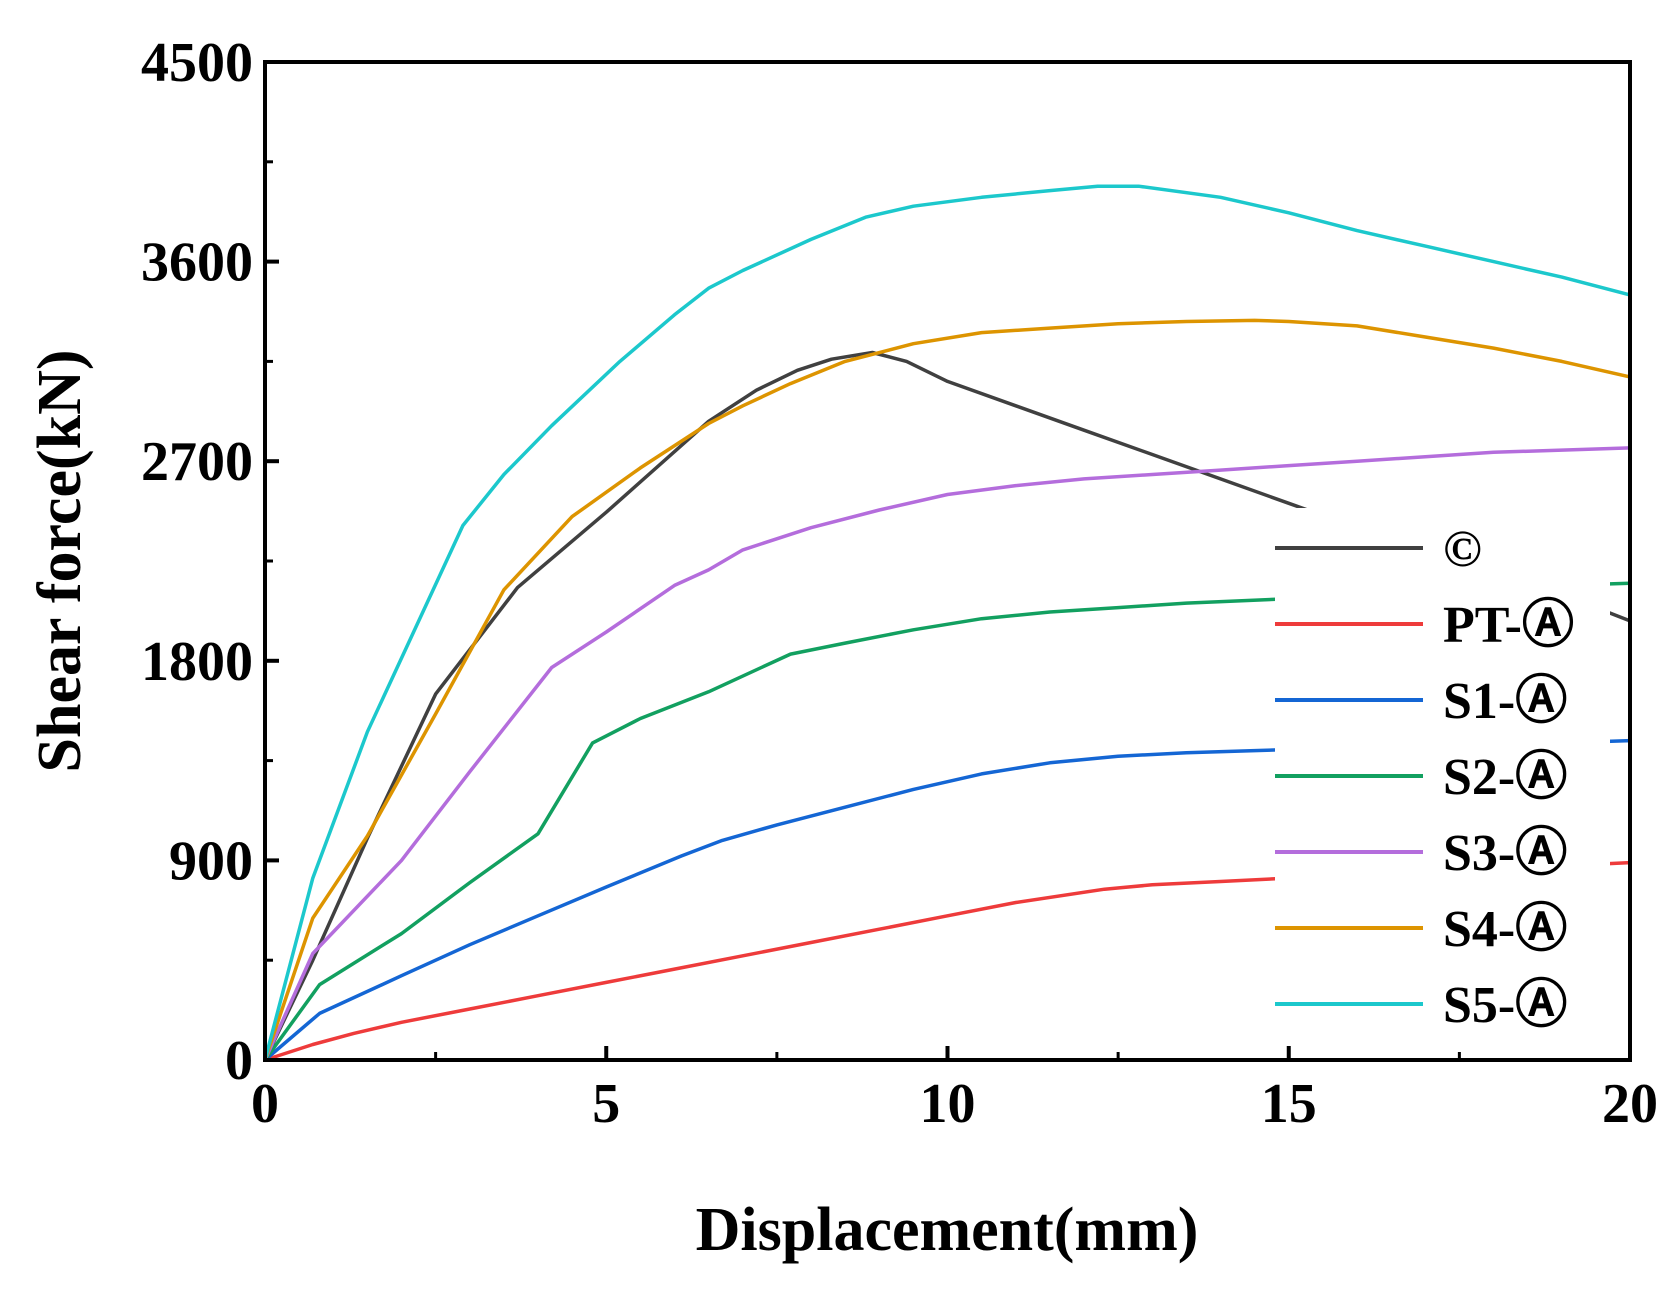 This screenshot has height=1289, width=1672. What do you see at coordinates (197, 263) in the screenshot?
I see `y-tick-label: 3600` at bounding box center [197, 263].